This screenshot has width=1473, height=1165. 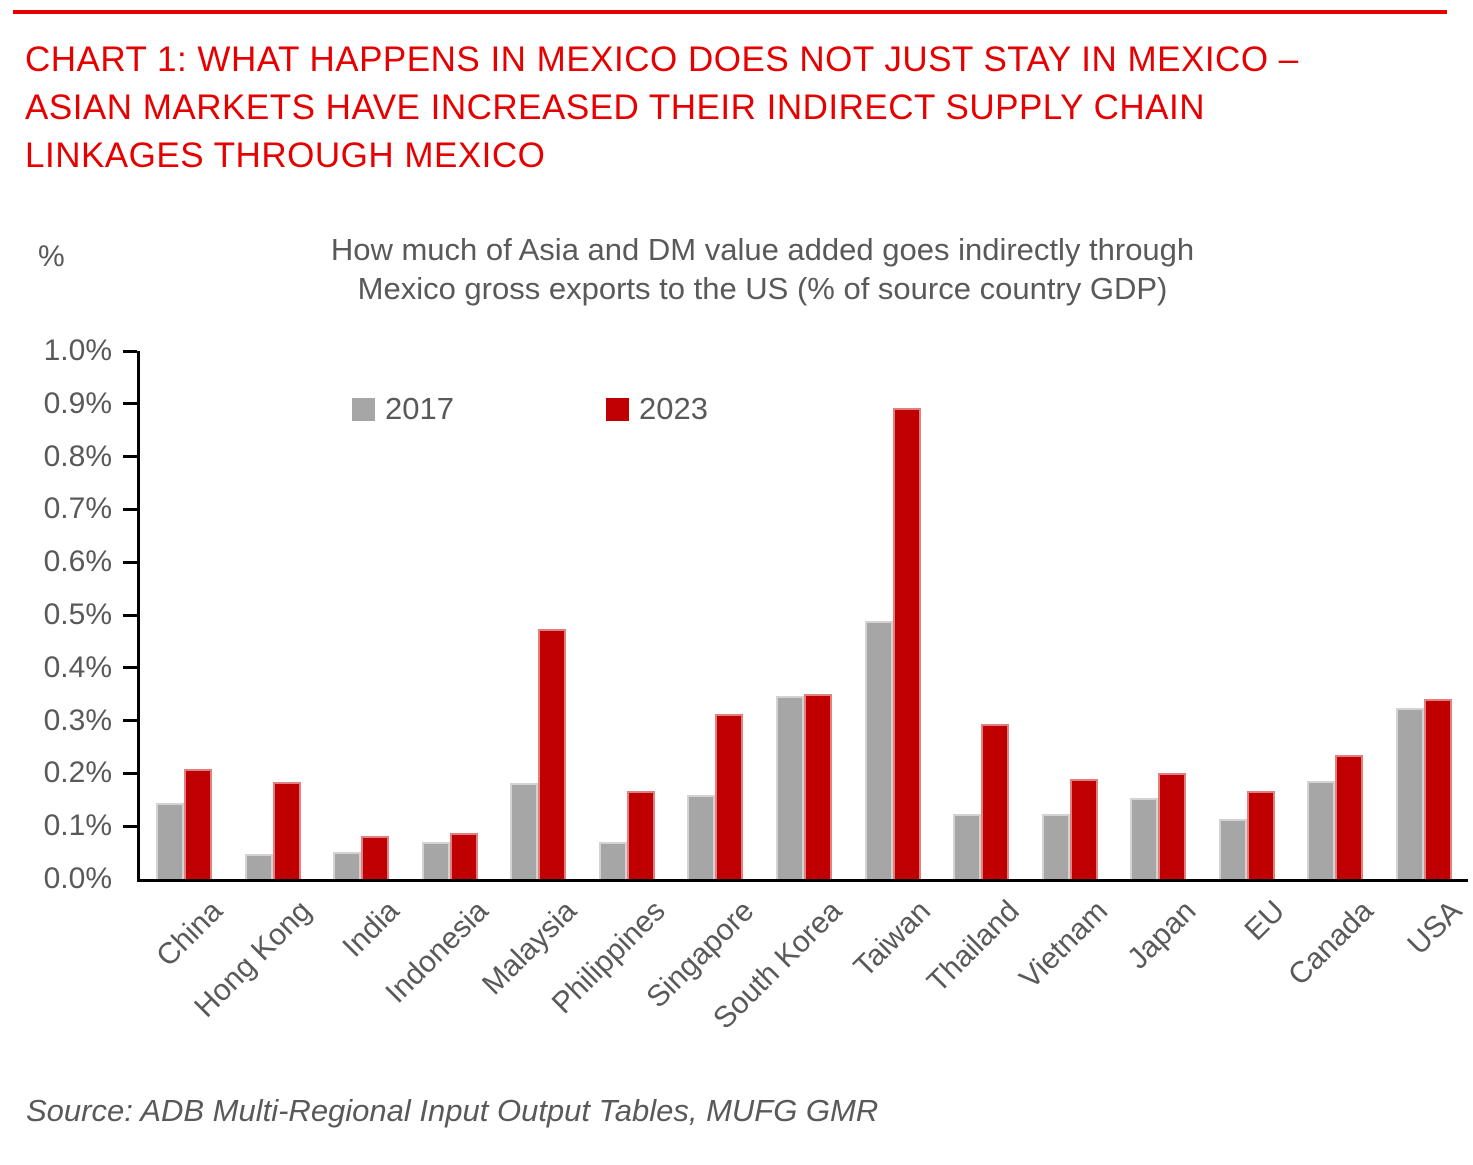 I want to click on bar-2017-indonesia, so click(x=435, y=860).